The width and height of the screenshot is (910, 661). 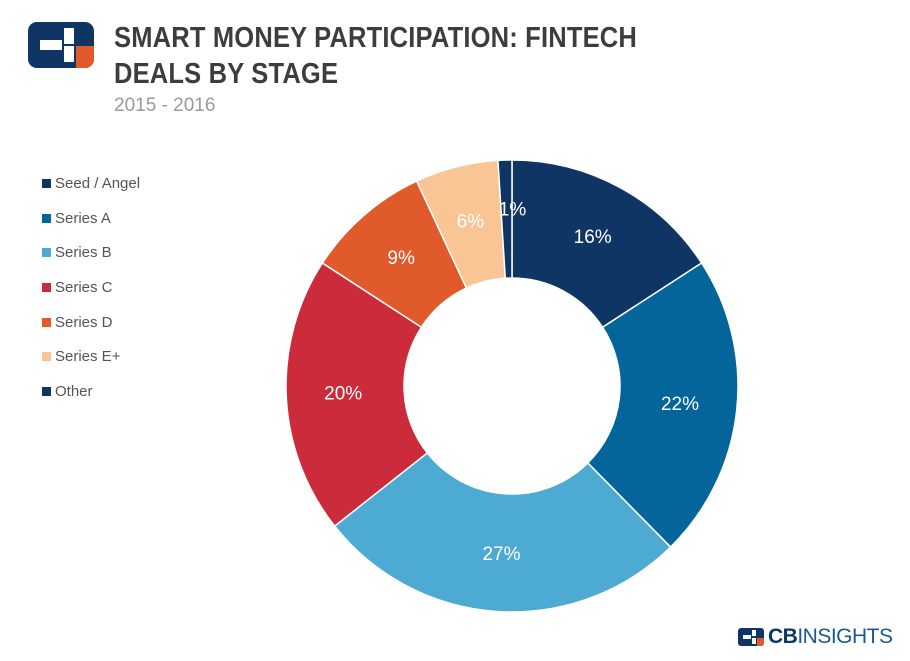 I want to click on cb-insights-logo-icon, so click(x=61, y=45).